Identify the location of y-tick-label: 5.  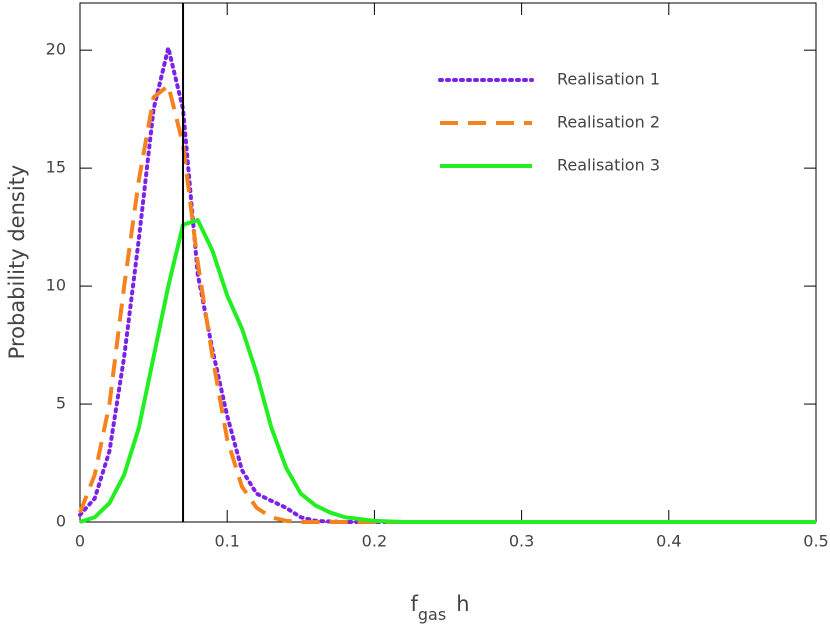
(61, 403).